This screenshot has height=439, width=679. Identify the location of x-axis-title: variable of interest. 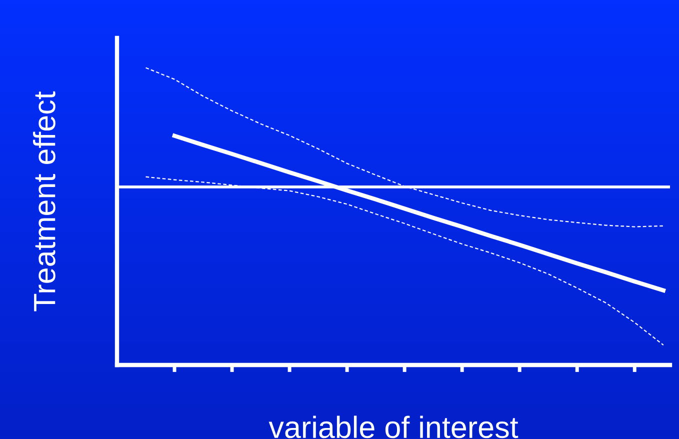
(393, 427).